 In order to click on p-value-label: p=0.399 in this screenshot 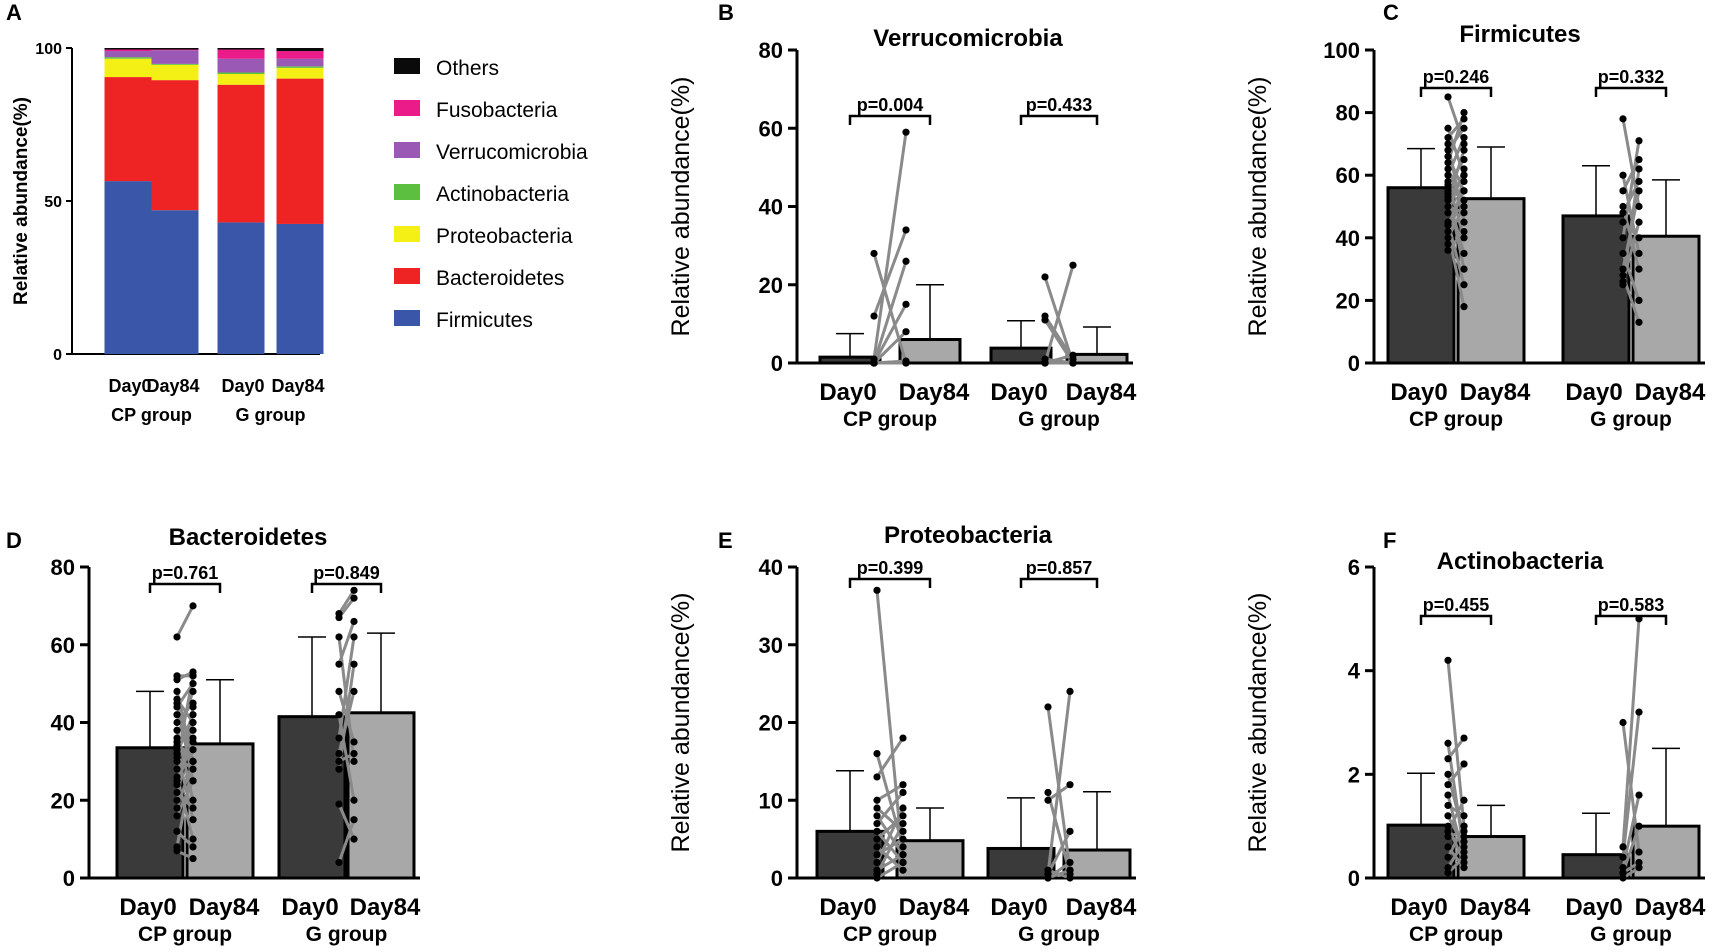, I will do `click(890, 568)`.